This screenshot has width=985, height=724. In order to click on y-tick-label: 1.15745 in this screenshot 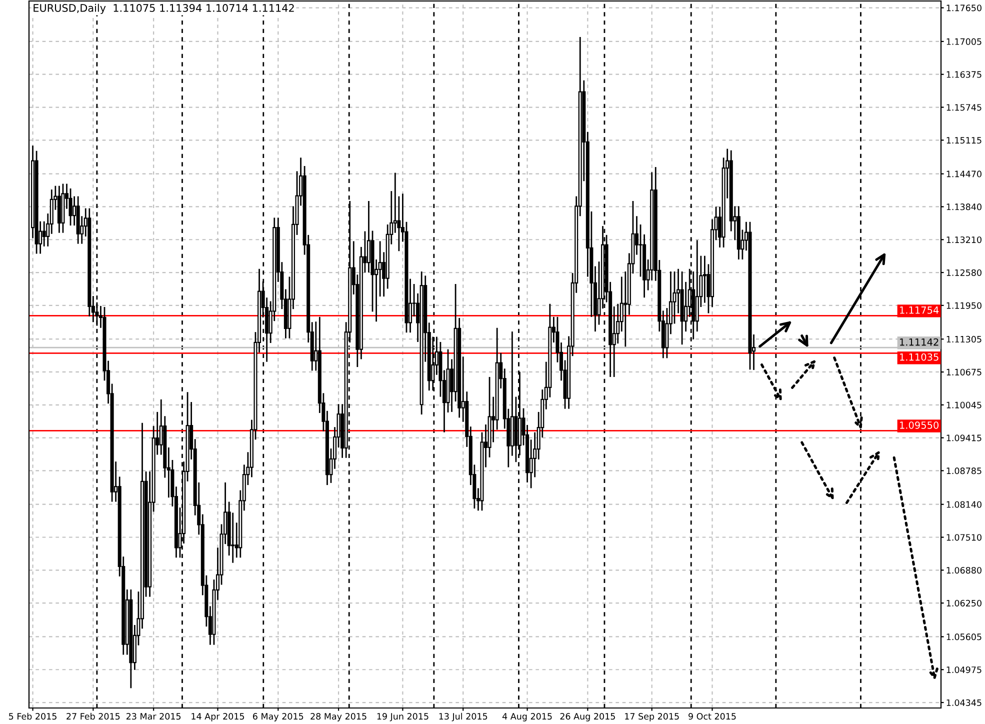, I will do `click(964, 107)`.